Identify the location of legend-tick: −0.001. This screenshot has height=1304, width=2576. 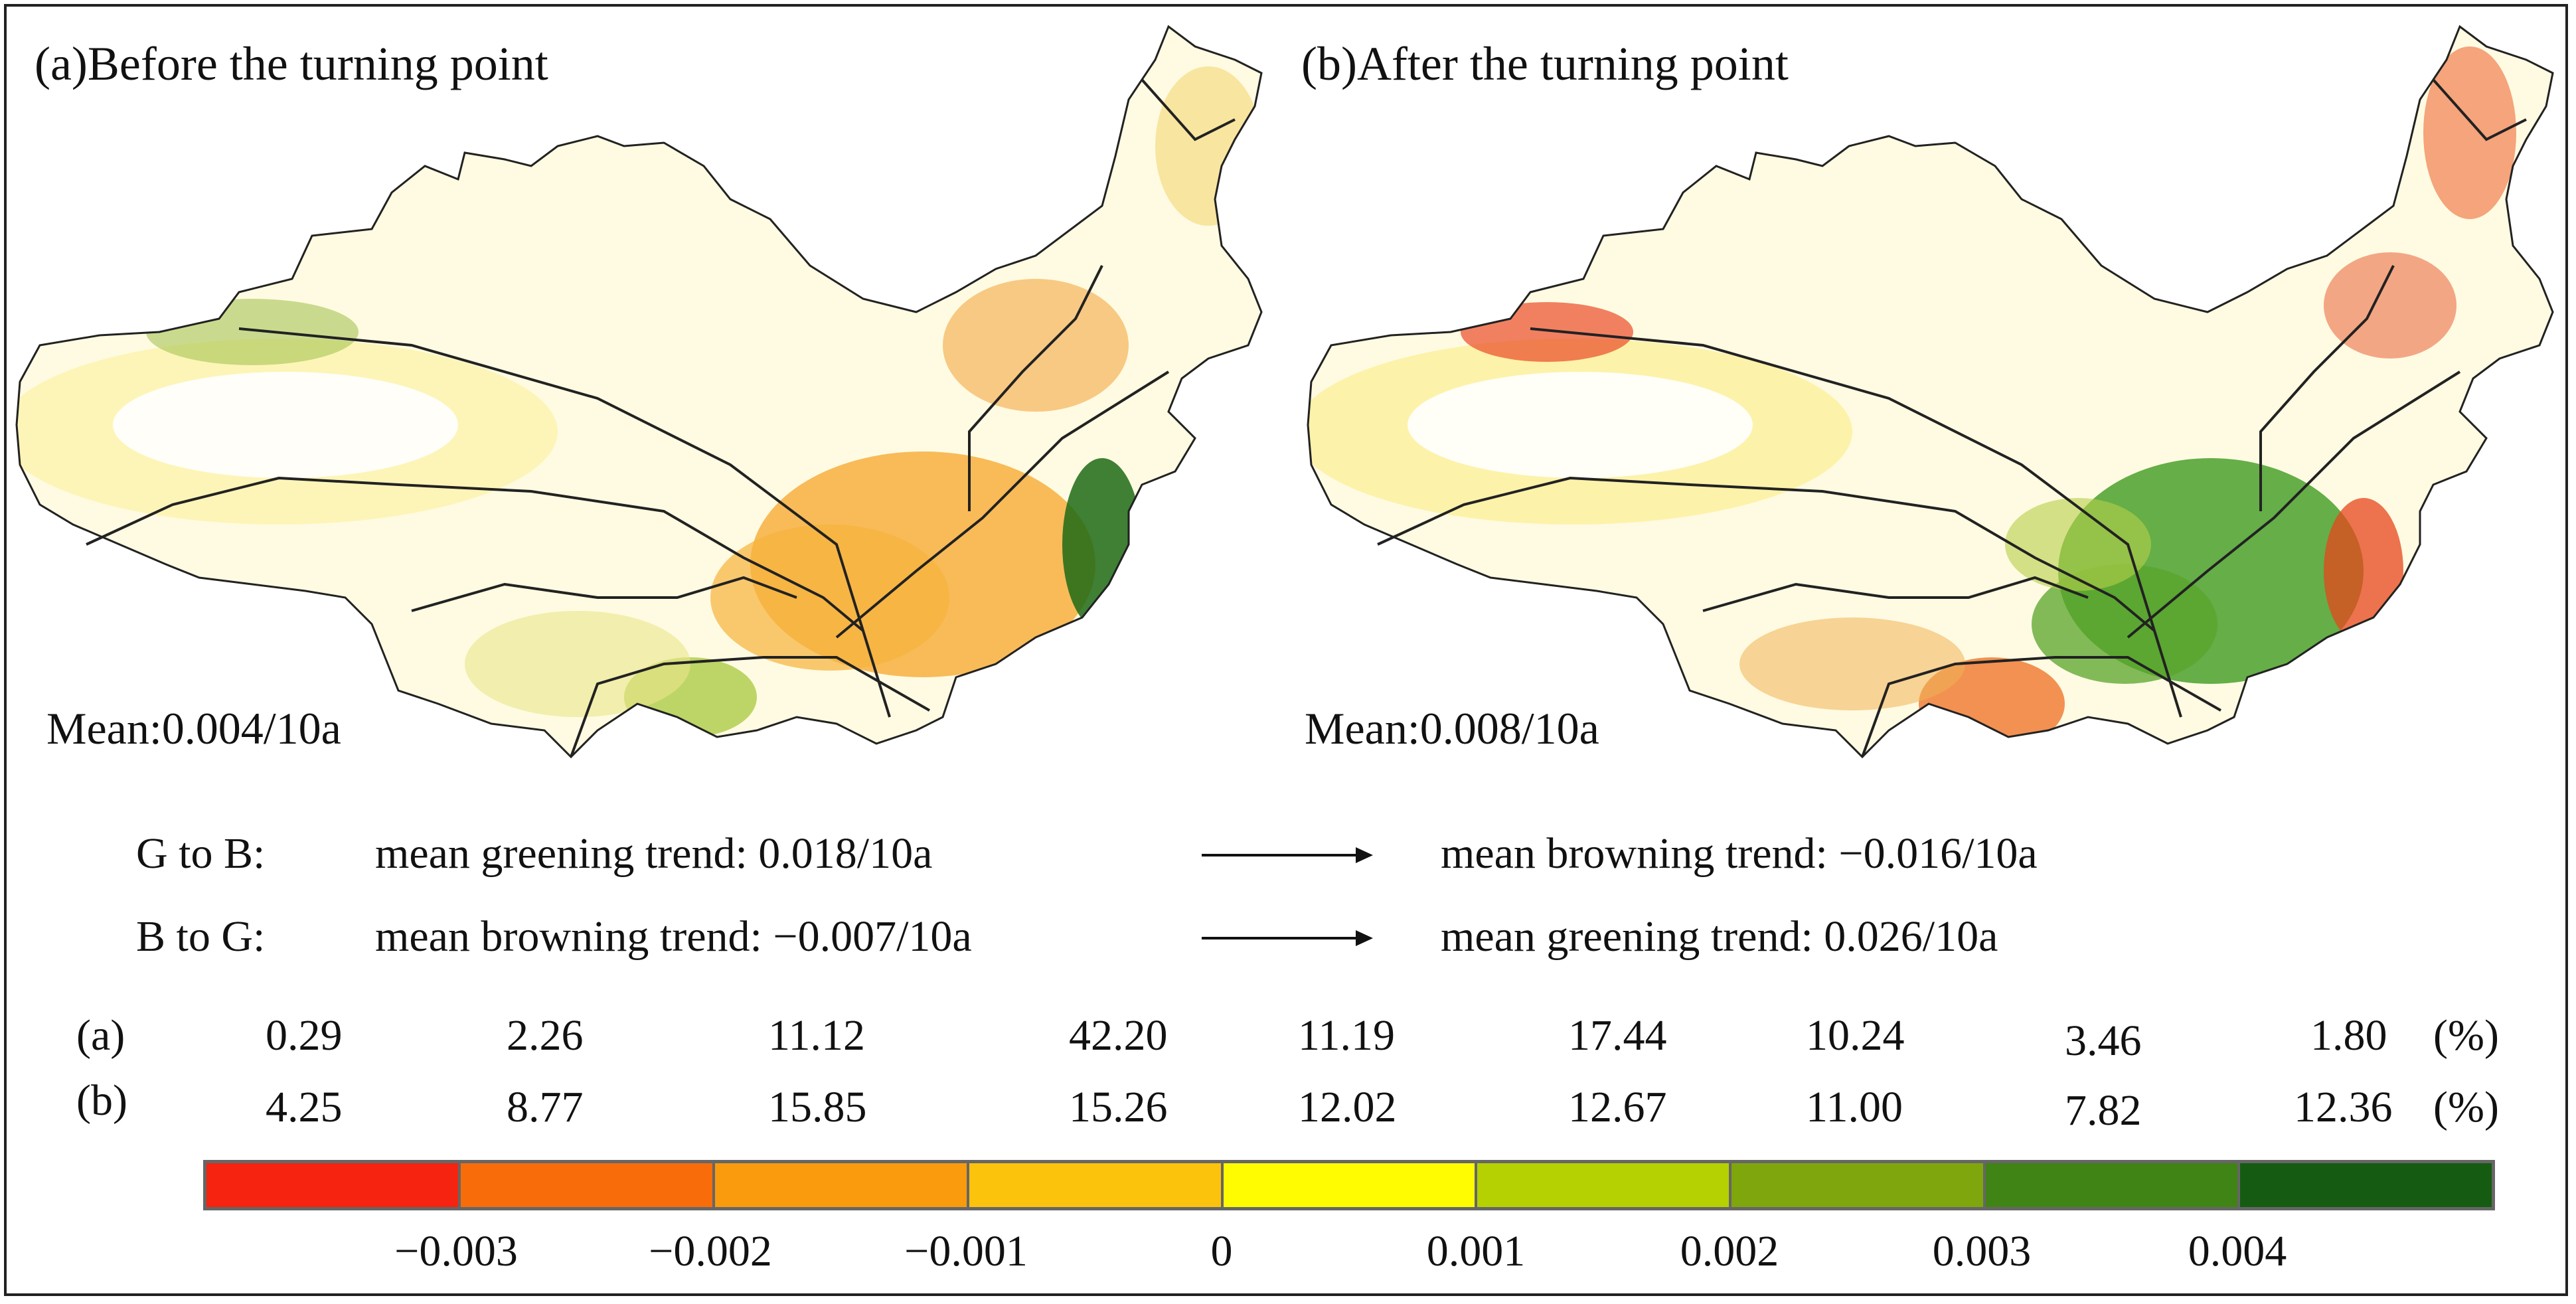
(966, 1251).